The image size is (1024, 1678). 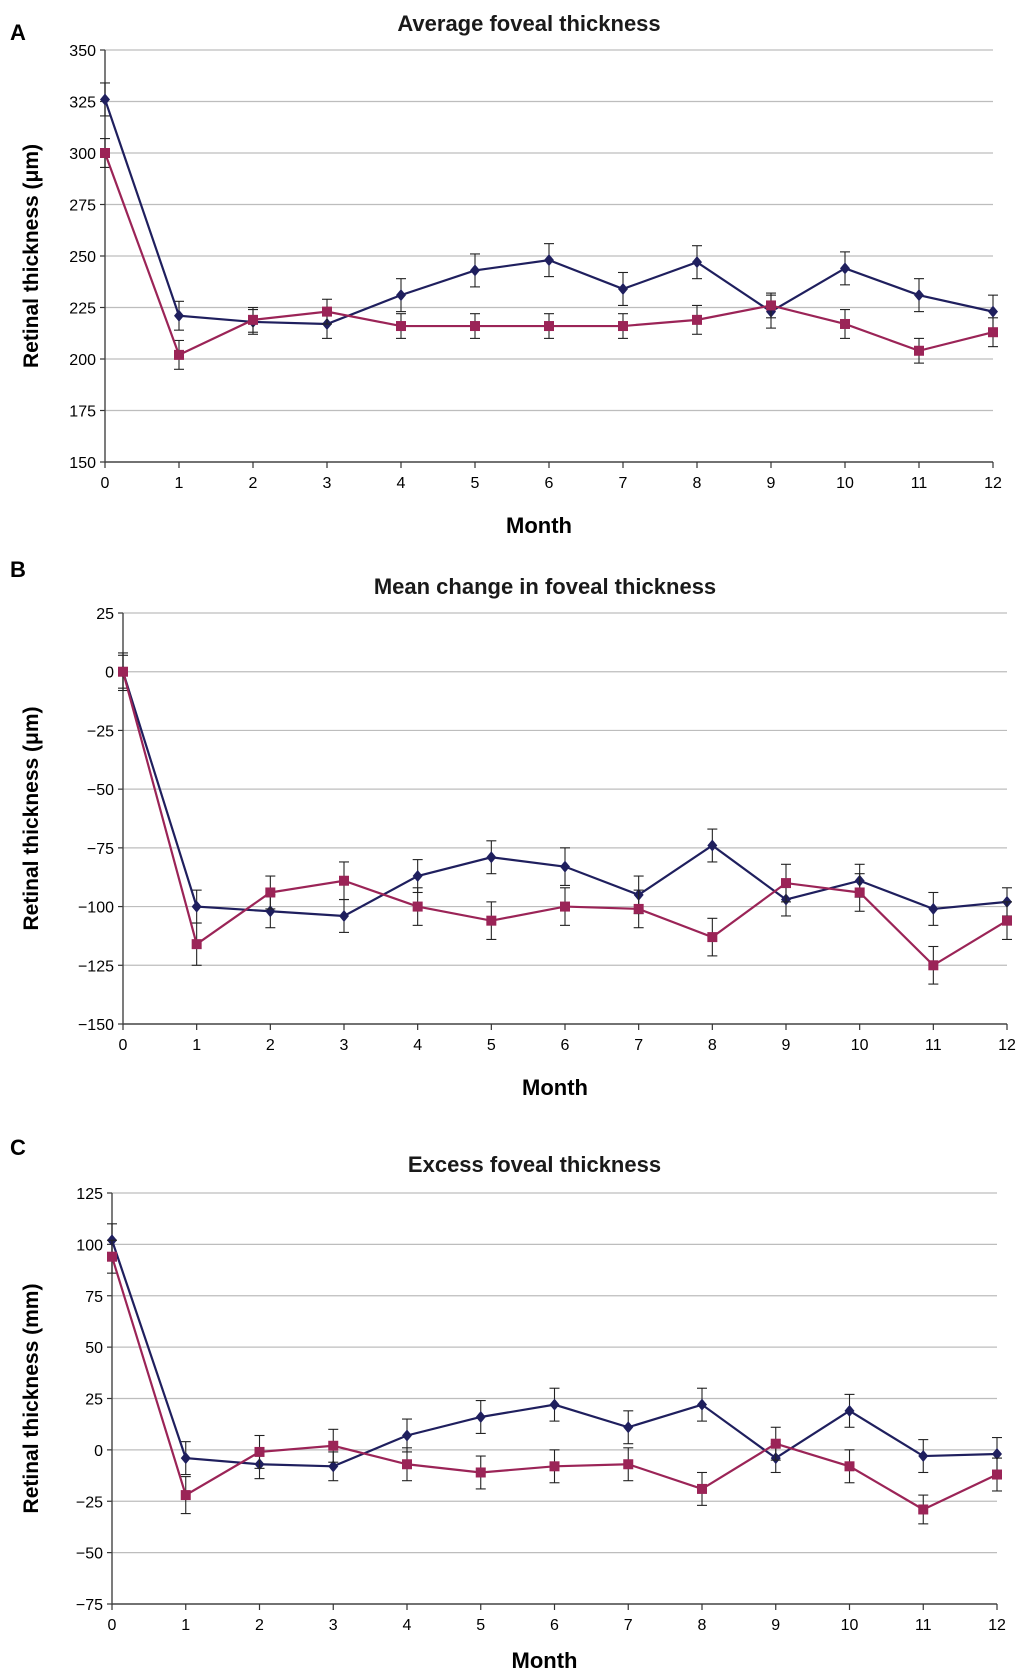 What do you see at coordinates (480, 1625) in the screenshot?
I see `x-tick-label: 5` at bounding box center [480, 1625].